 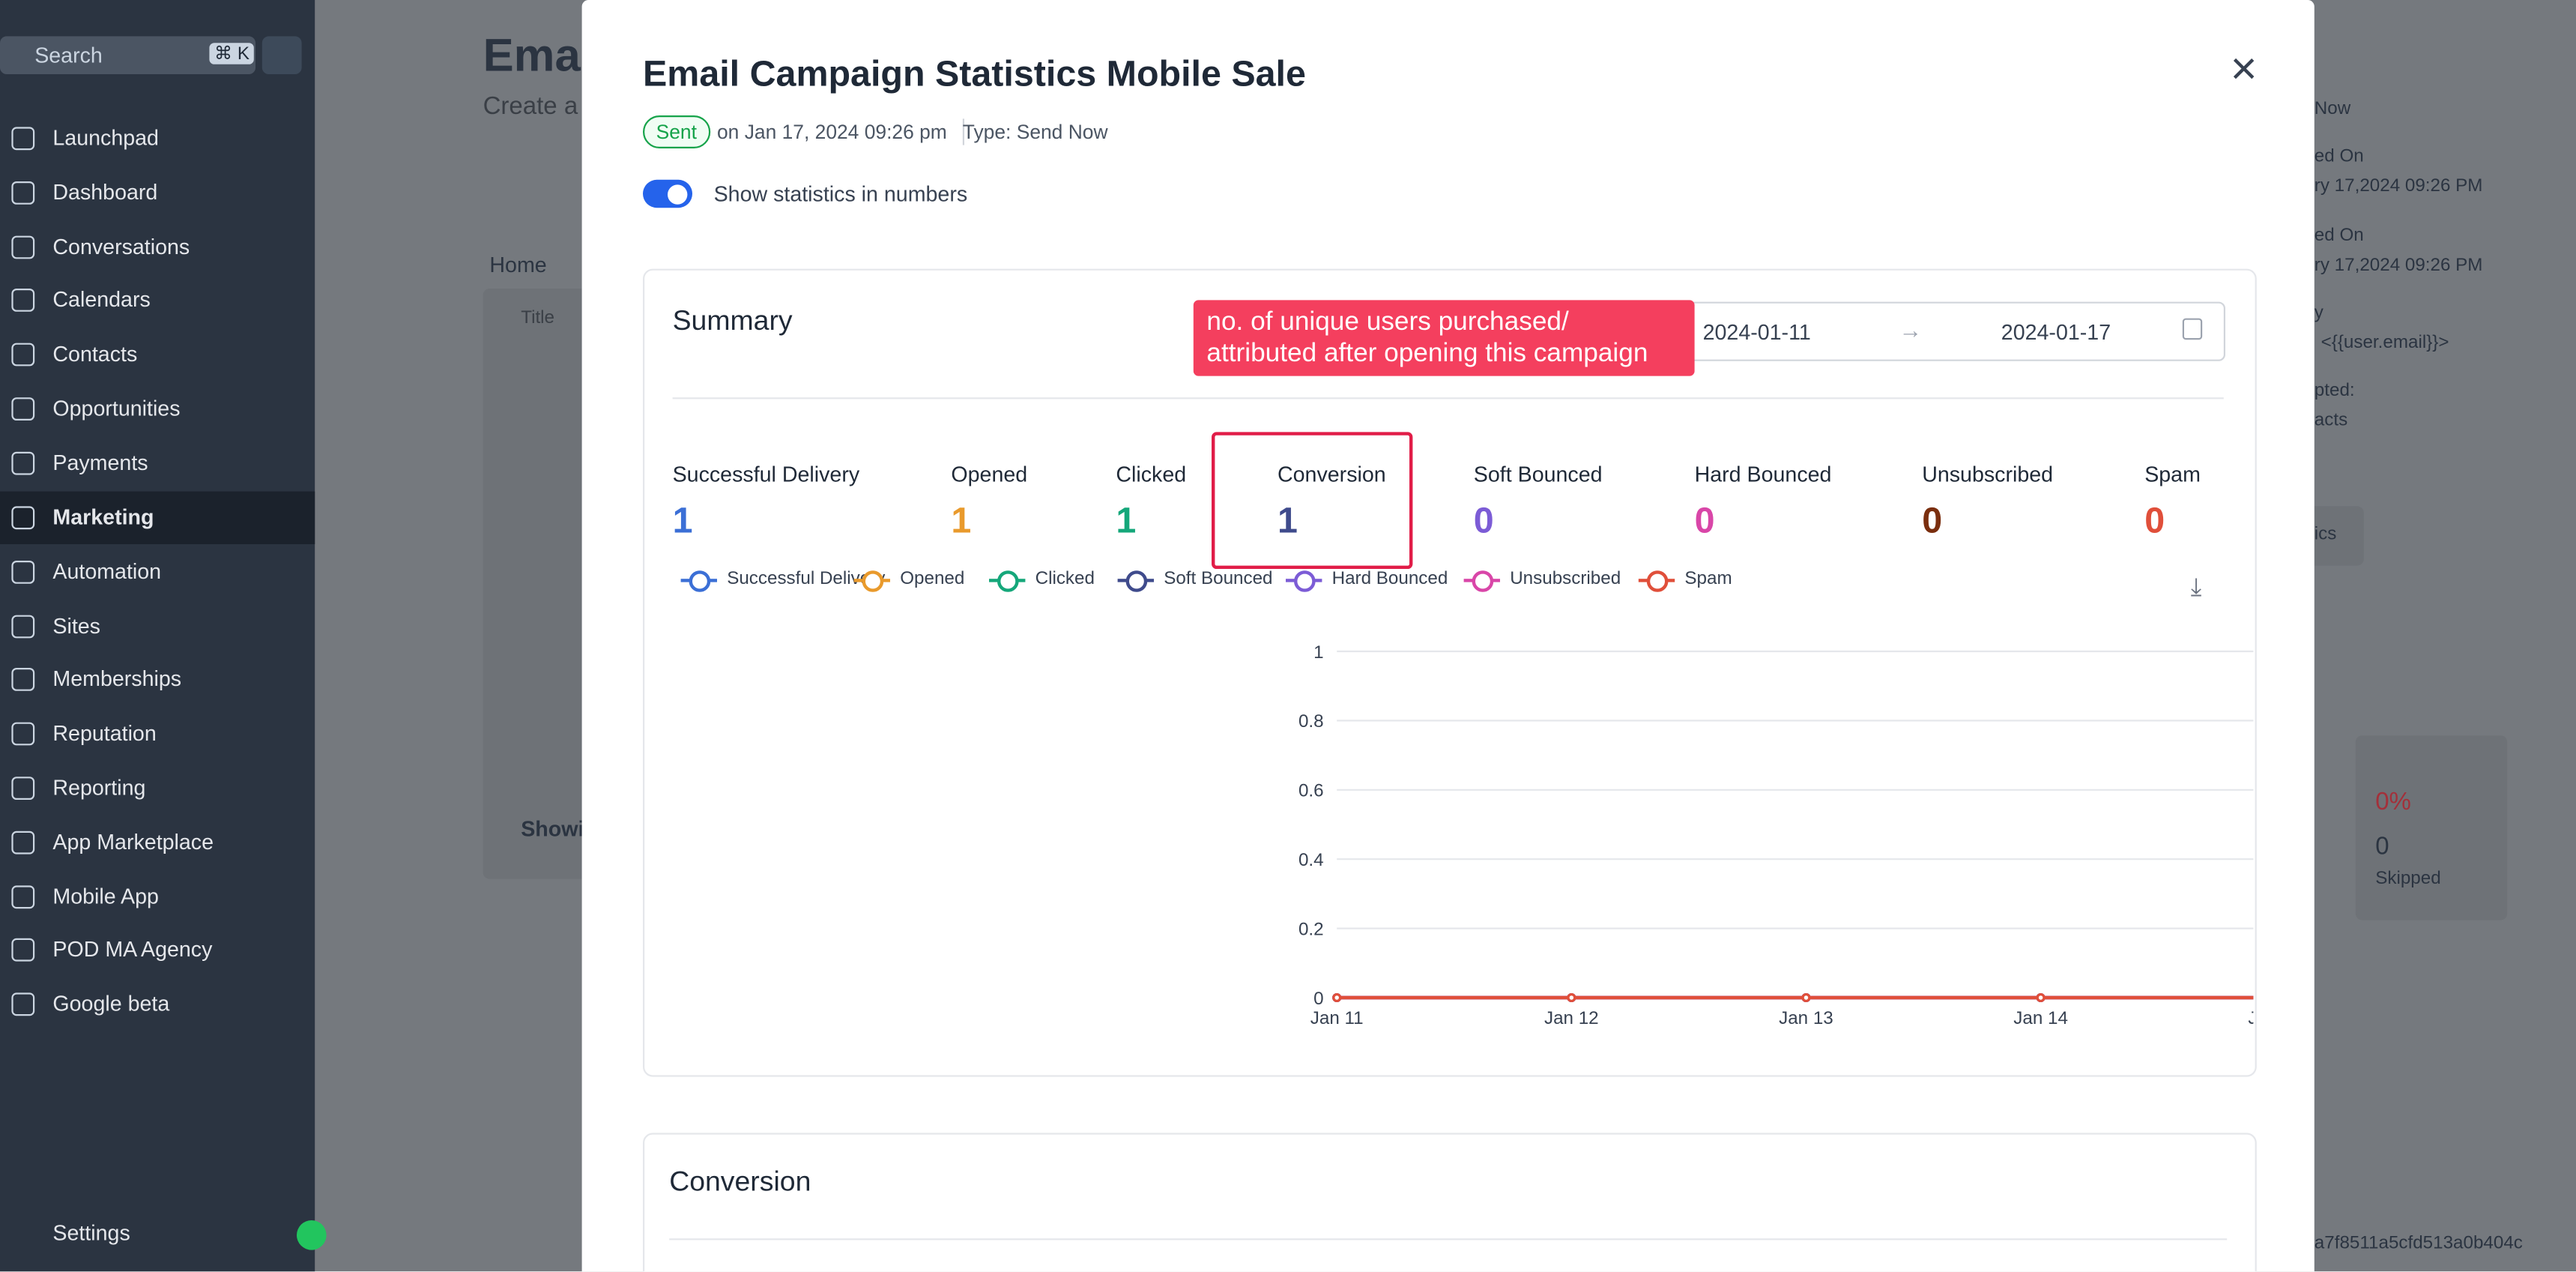 I want to click on download-icon: ⤓, so click(x=2196, y=587).